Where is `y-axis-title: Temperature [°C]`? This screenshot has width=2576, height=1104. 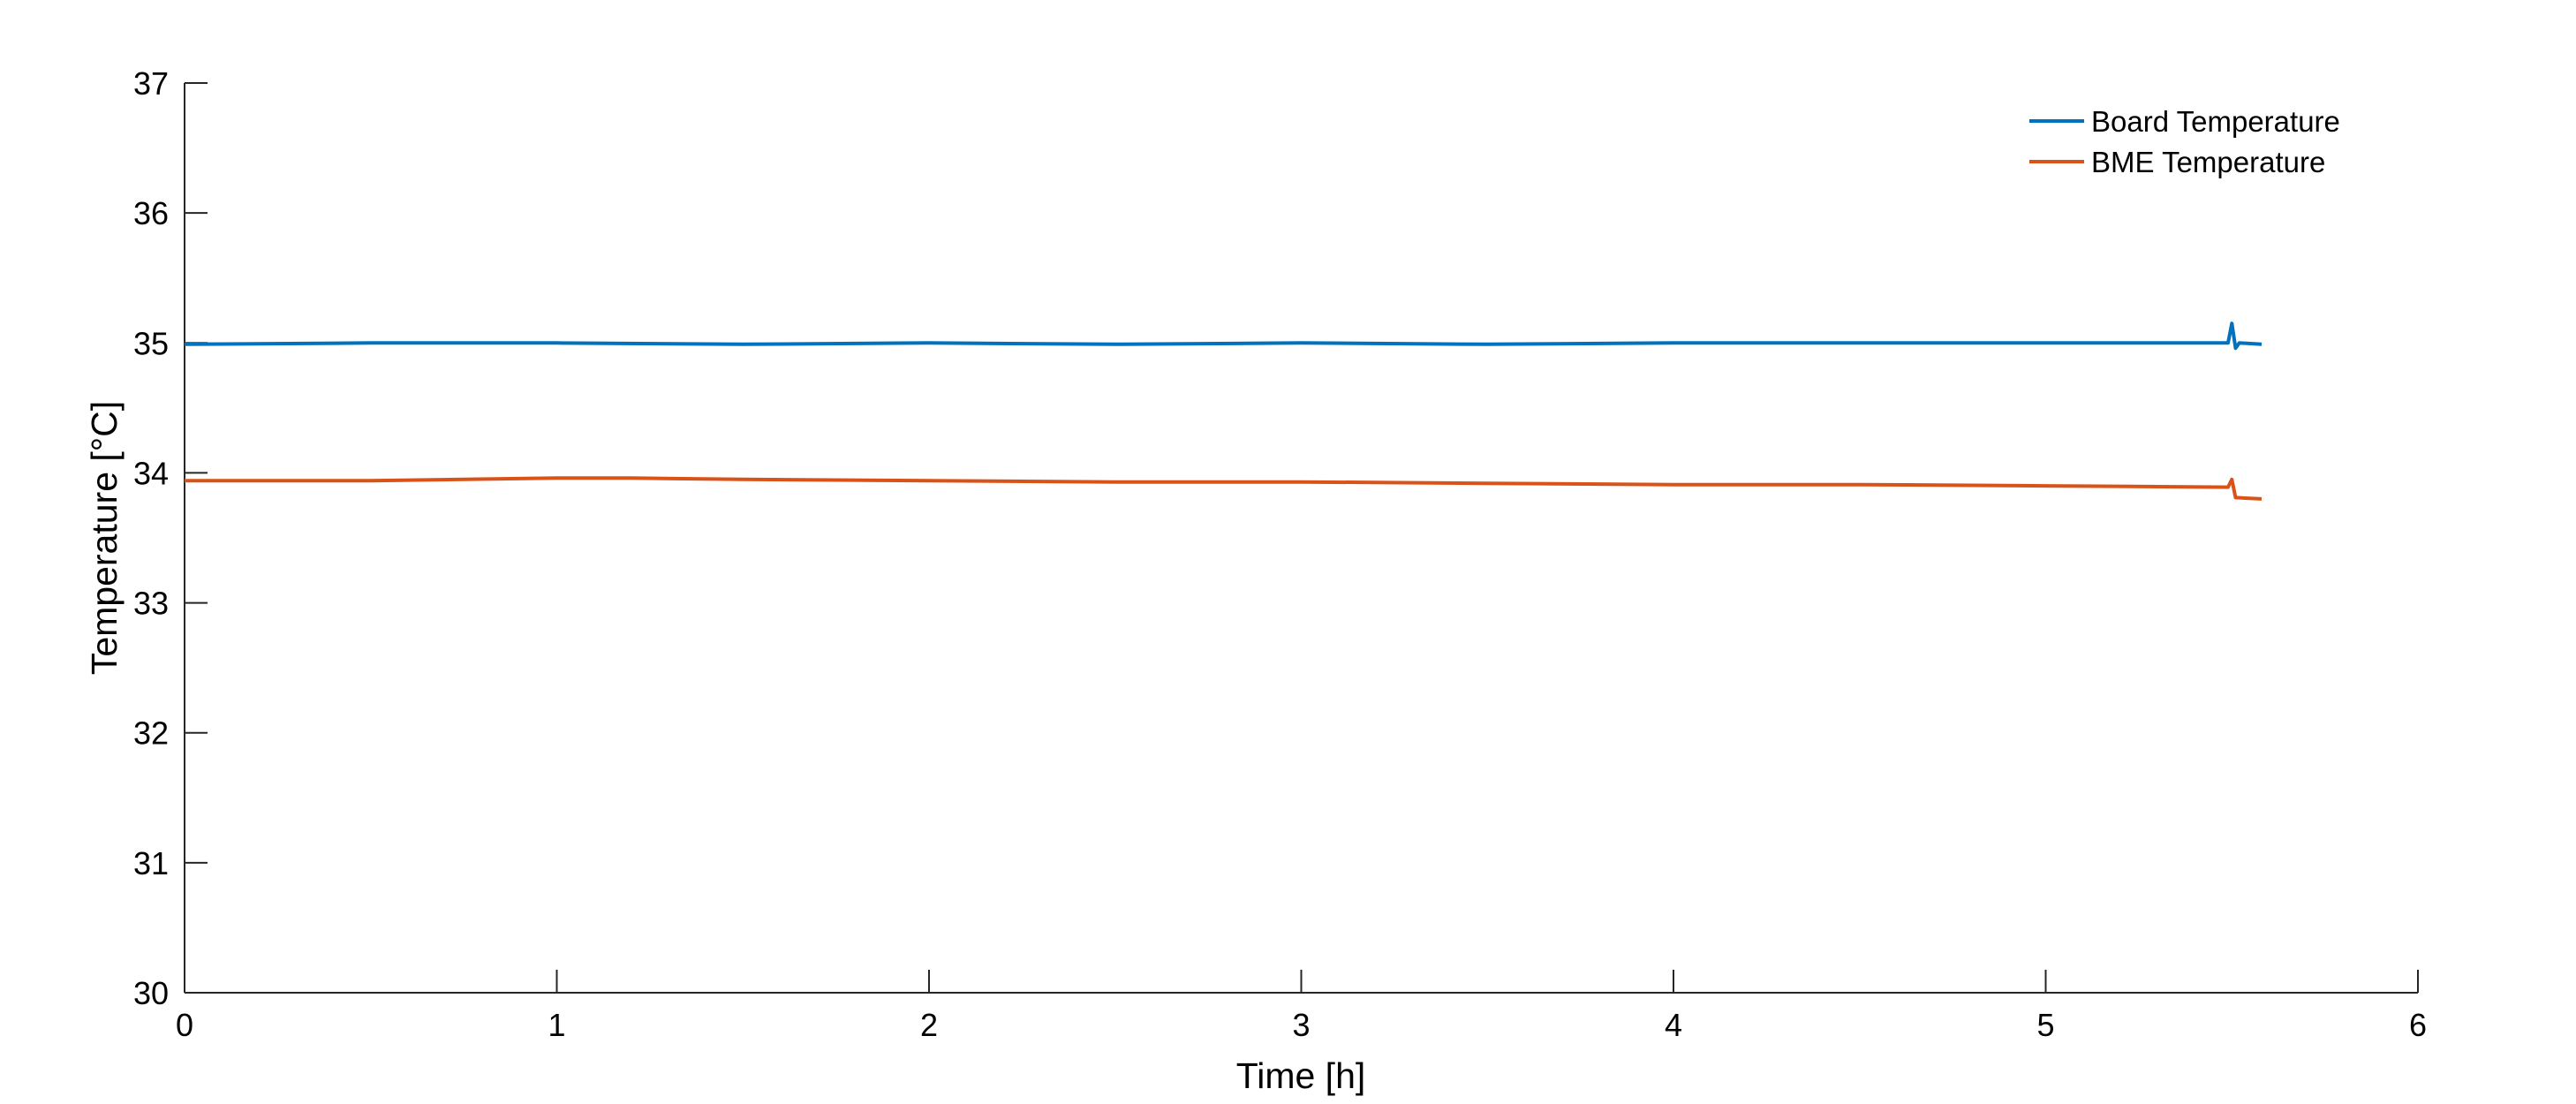
y-axis-title: Temperature [°C] is located at coordinates (104, 538).